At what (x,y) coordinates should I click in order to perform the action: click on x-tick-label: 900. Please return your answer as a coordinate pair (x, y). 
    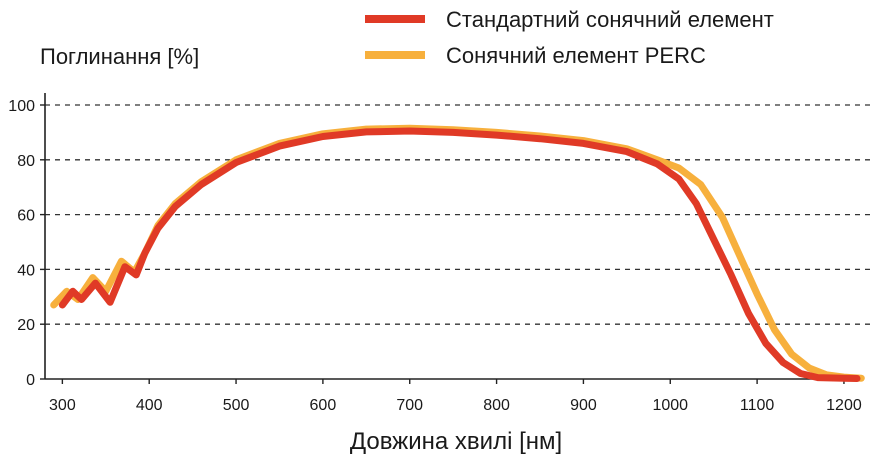
    Looking at the image, I should click on (583, 405).